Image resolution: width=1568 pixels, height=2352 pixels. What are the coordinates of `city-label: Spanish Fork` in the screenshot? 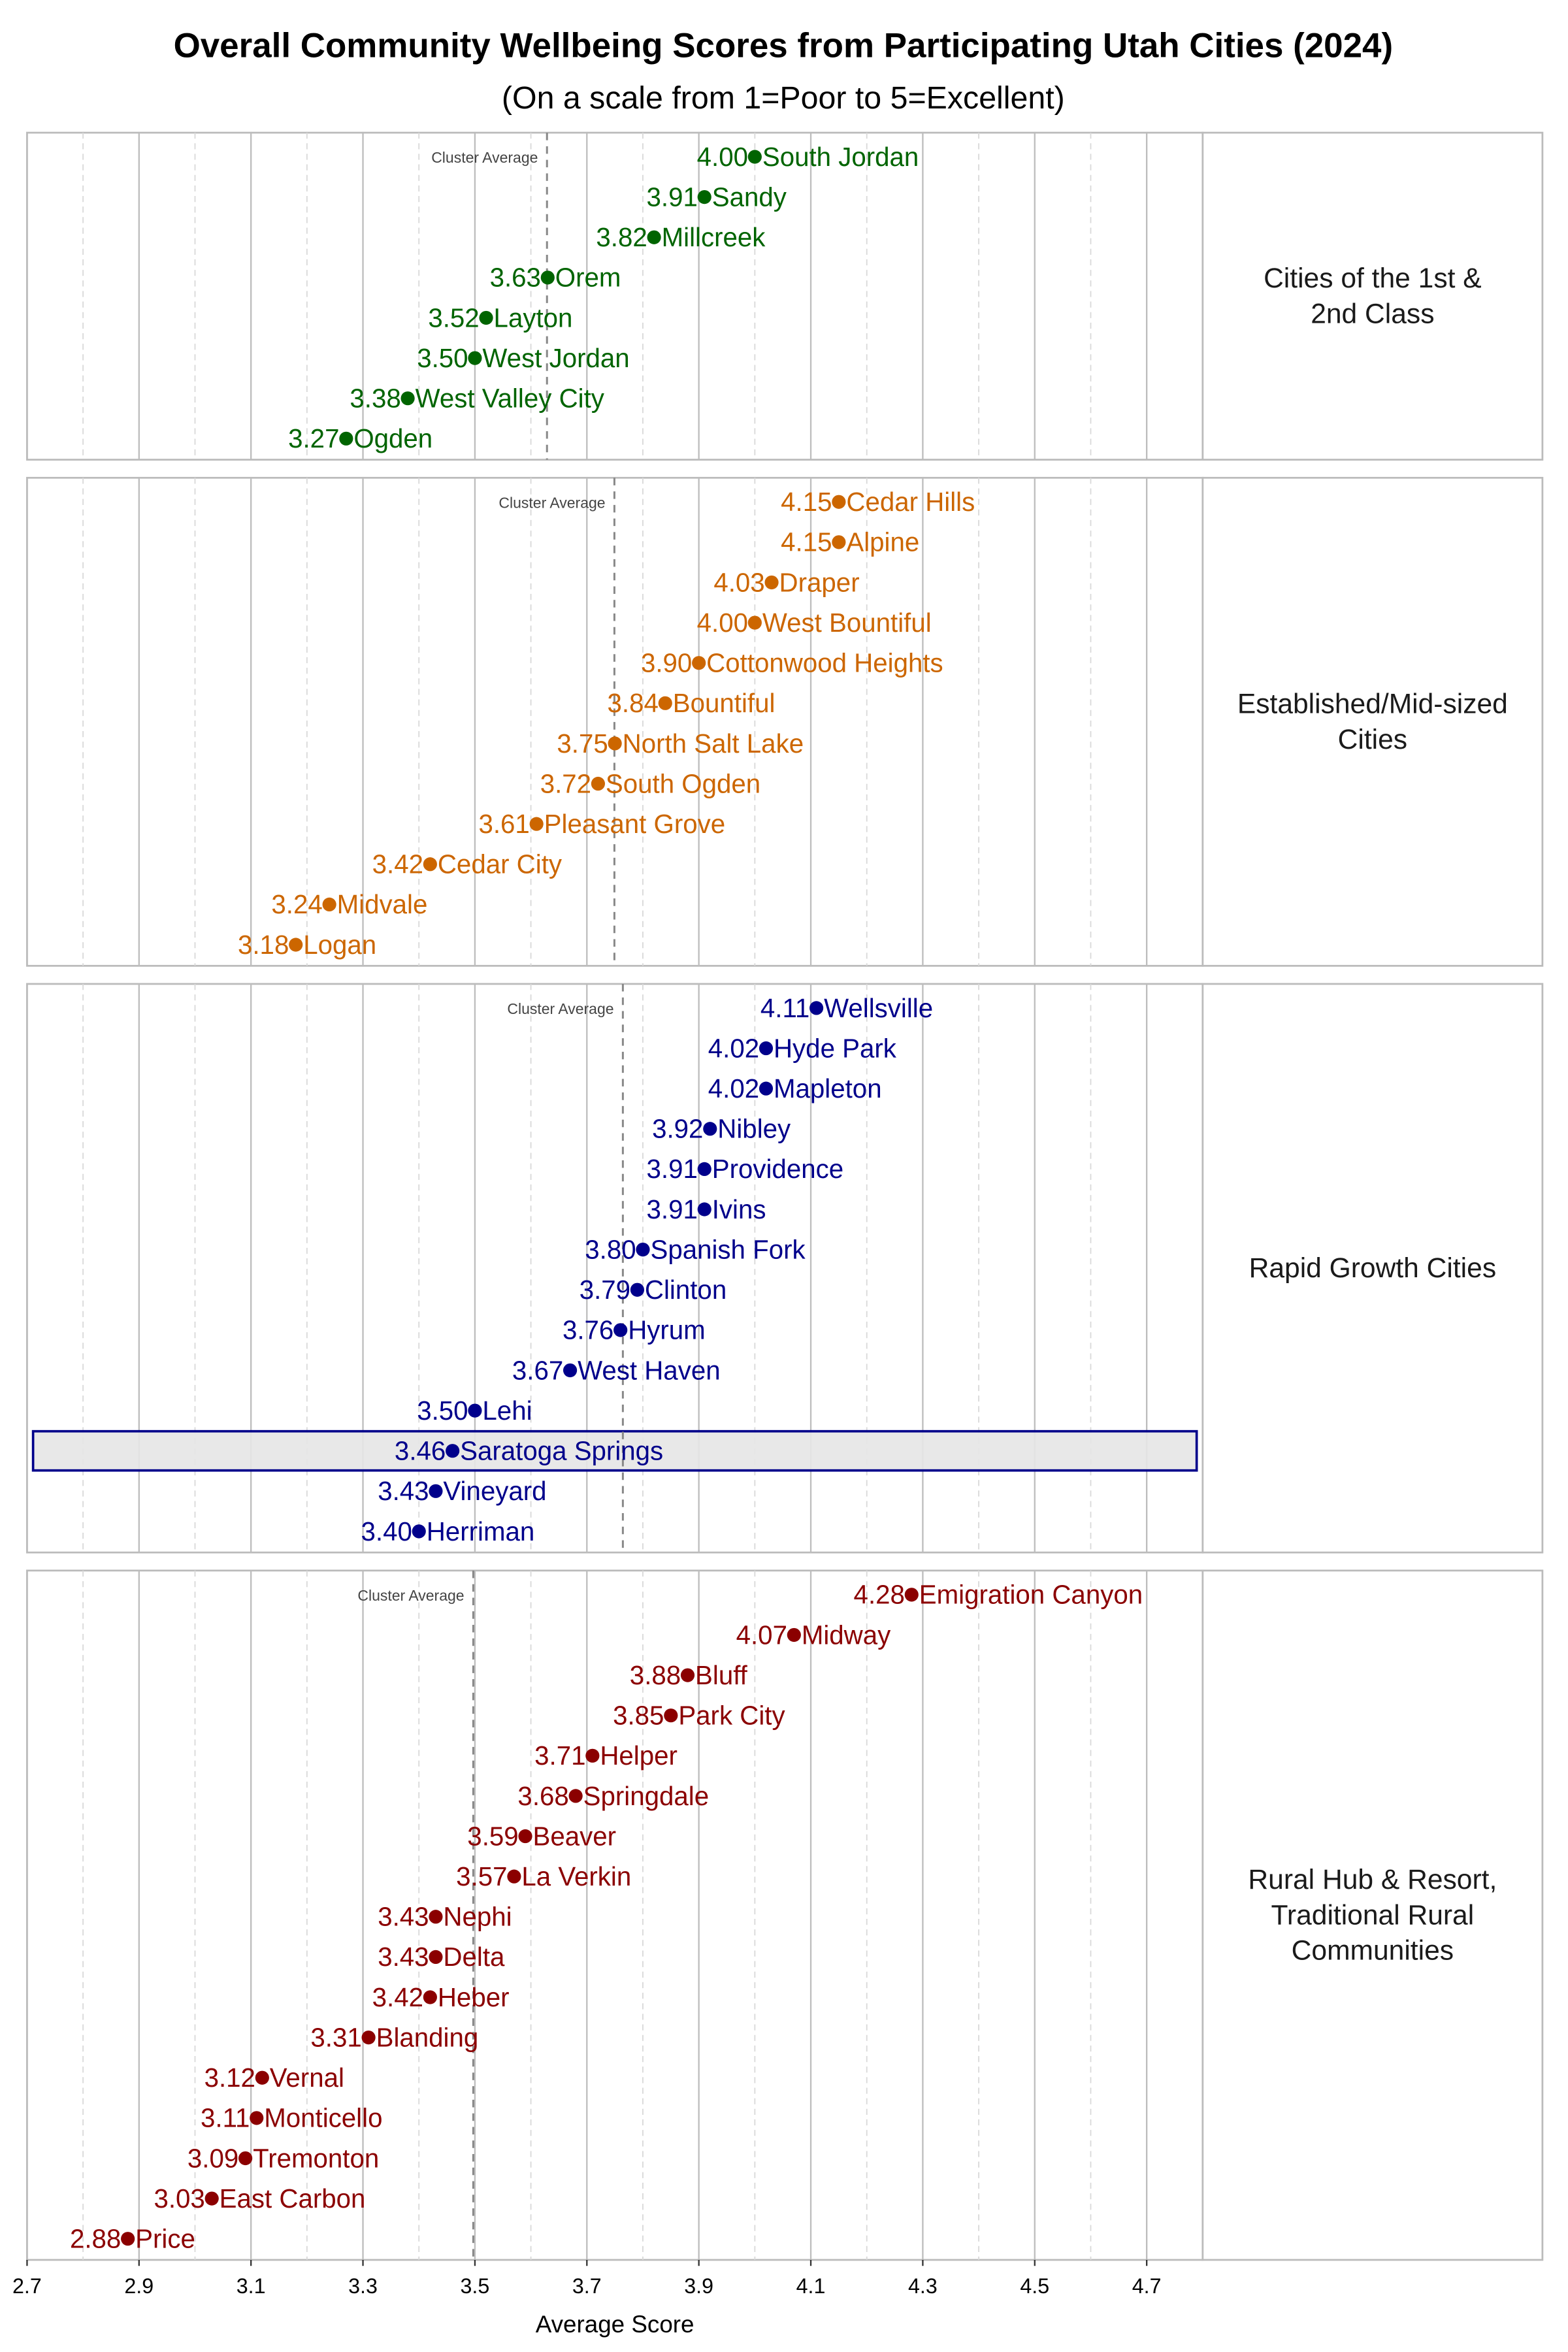 It's located at (728, 1249).